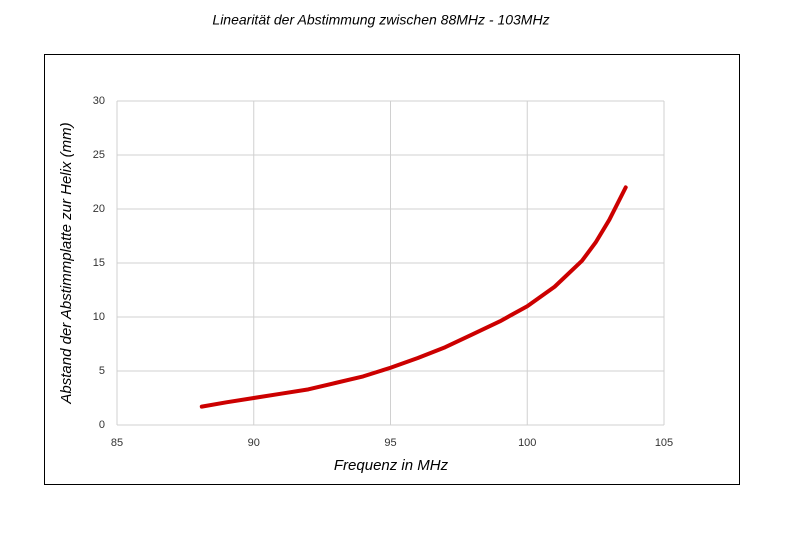 The image size is (794, 533). What do you see at coordinates (390, 443) in the screenshot?
I see `x-tick-label: 95` at bounding box center [390, 443].